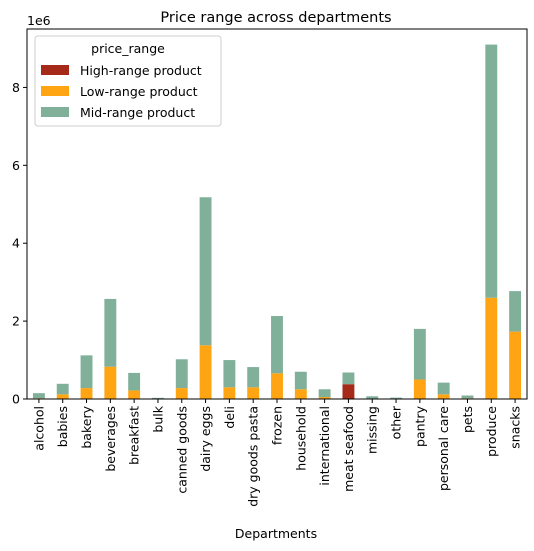 The width and height of the screenshot is (534, 551). Describe the element at coordinates (491, 348) in the screenshot. I see `bar-low-range-product-produce` at that location.